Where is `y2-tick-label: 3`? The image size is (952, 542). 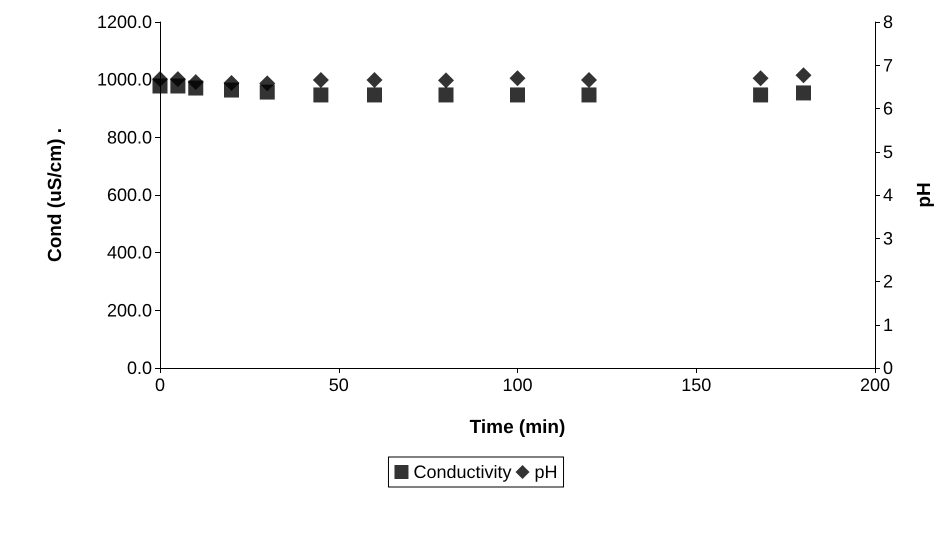 y2-tick-label: 3 is located at coordinates (888, 238).